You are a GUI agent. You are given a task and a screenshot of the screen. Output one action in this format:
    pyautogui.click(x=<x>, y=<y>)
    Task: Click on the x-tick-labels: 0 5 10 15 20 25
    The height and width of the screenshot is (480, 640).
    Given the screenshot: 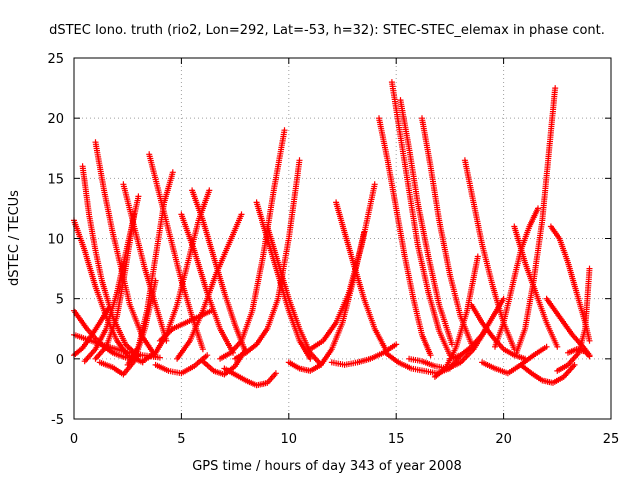 What is the action you would take?
    pyautogui.click(x=344, y=439)
    